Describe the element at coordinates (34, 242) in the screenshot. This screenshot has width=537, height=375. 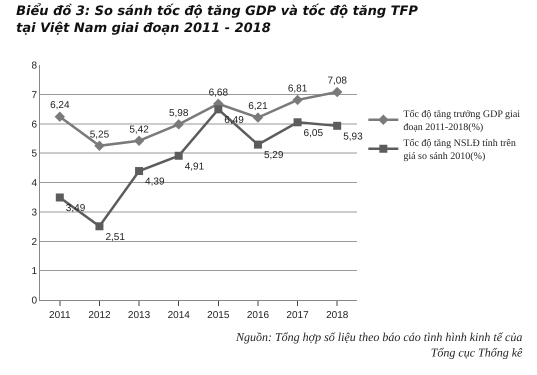
I see `y-tick-label: 2` at that location.